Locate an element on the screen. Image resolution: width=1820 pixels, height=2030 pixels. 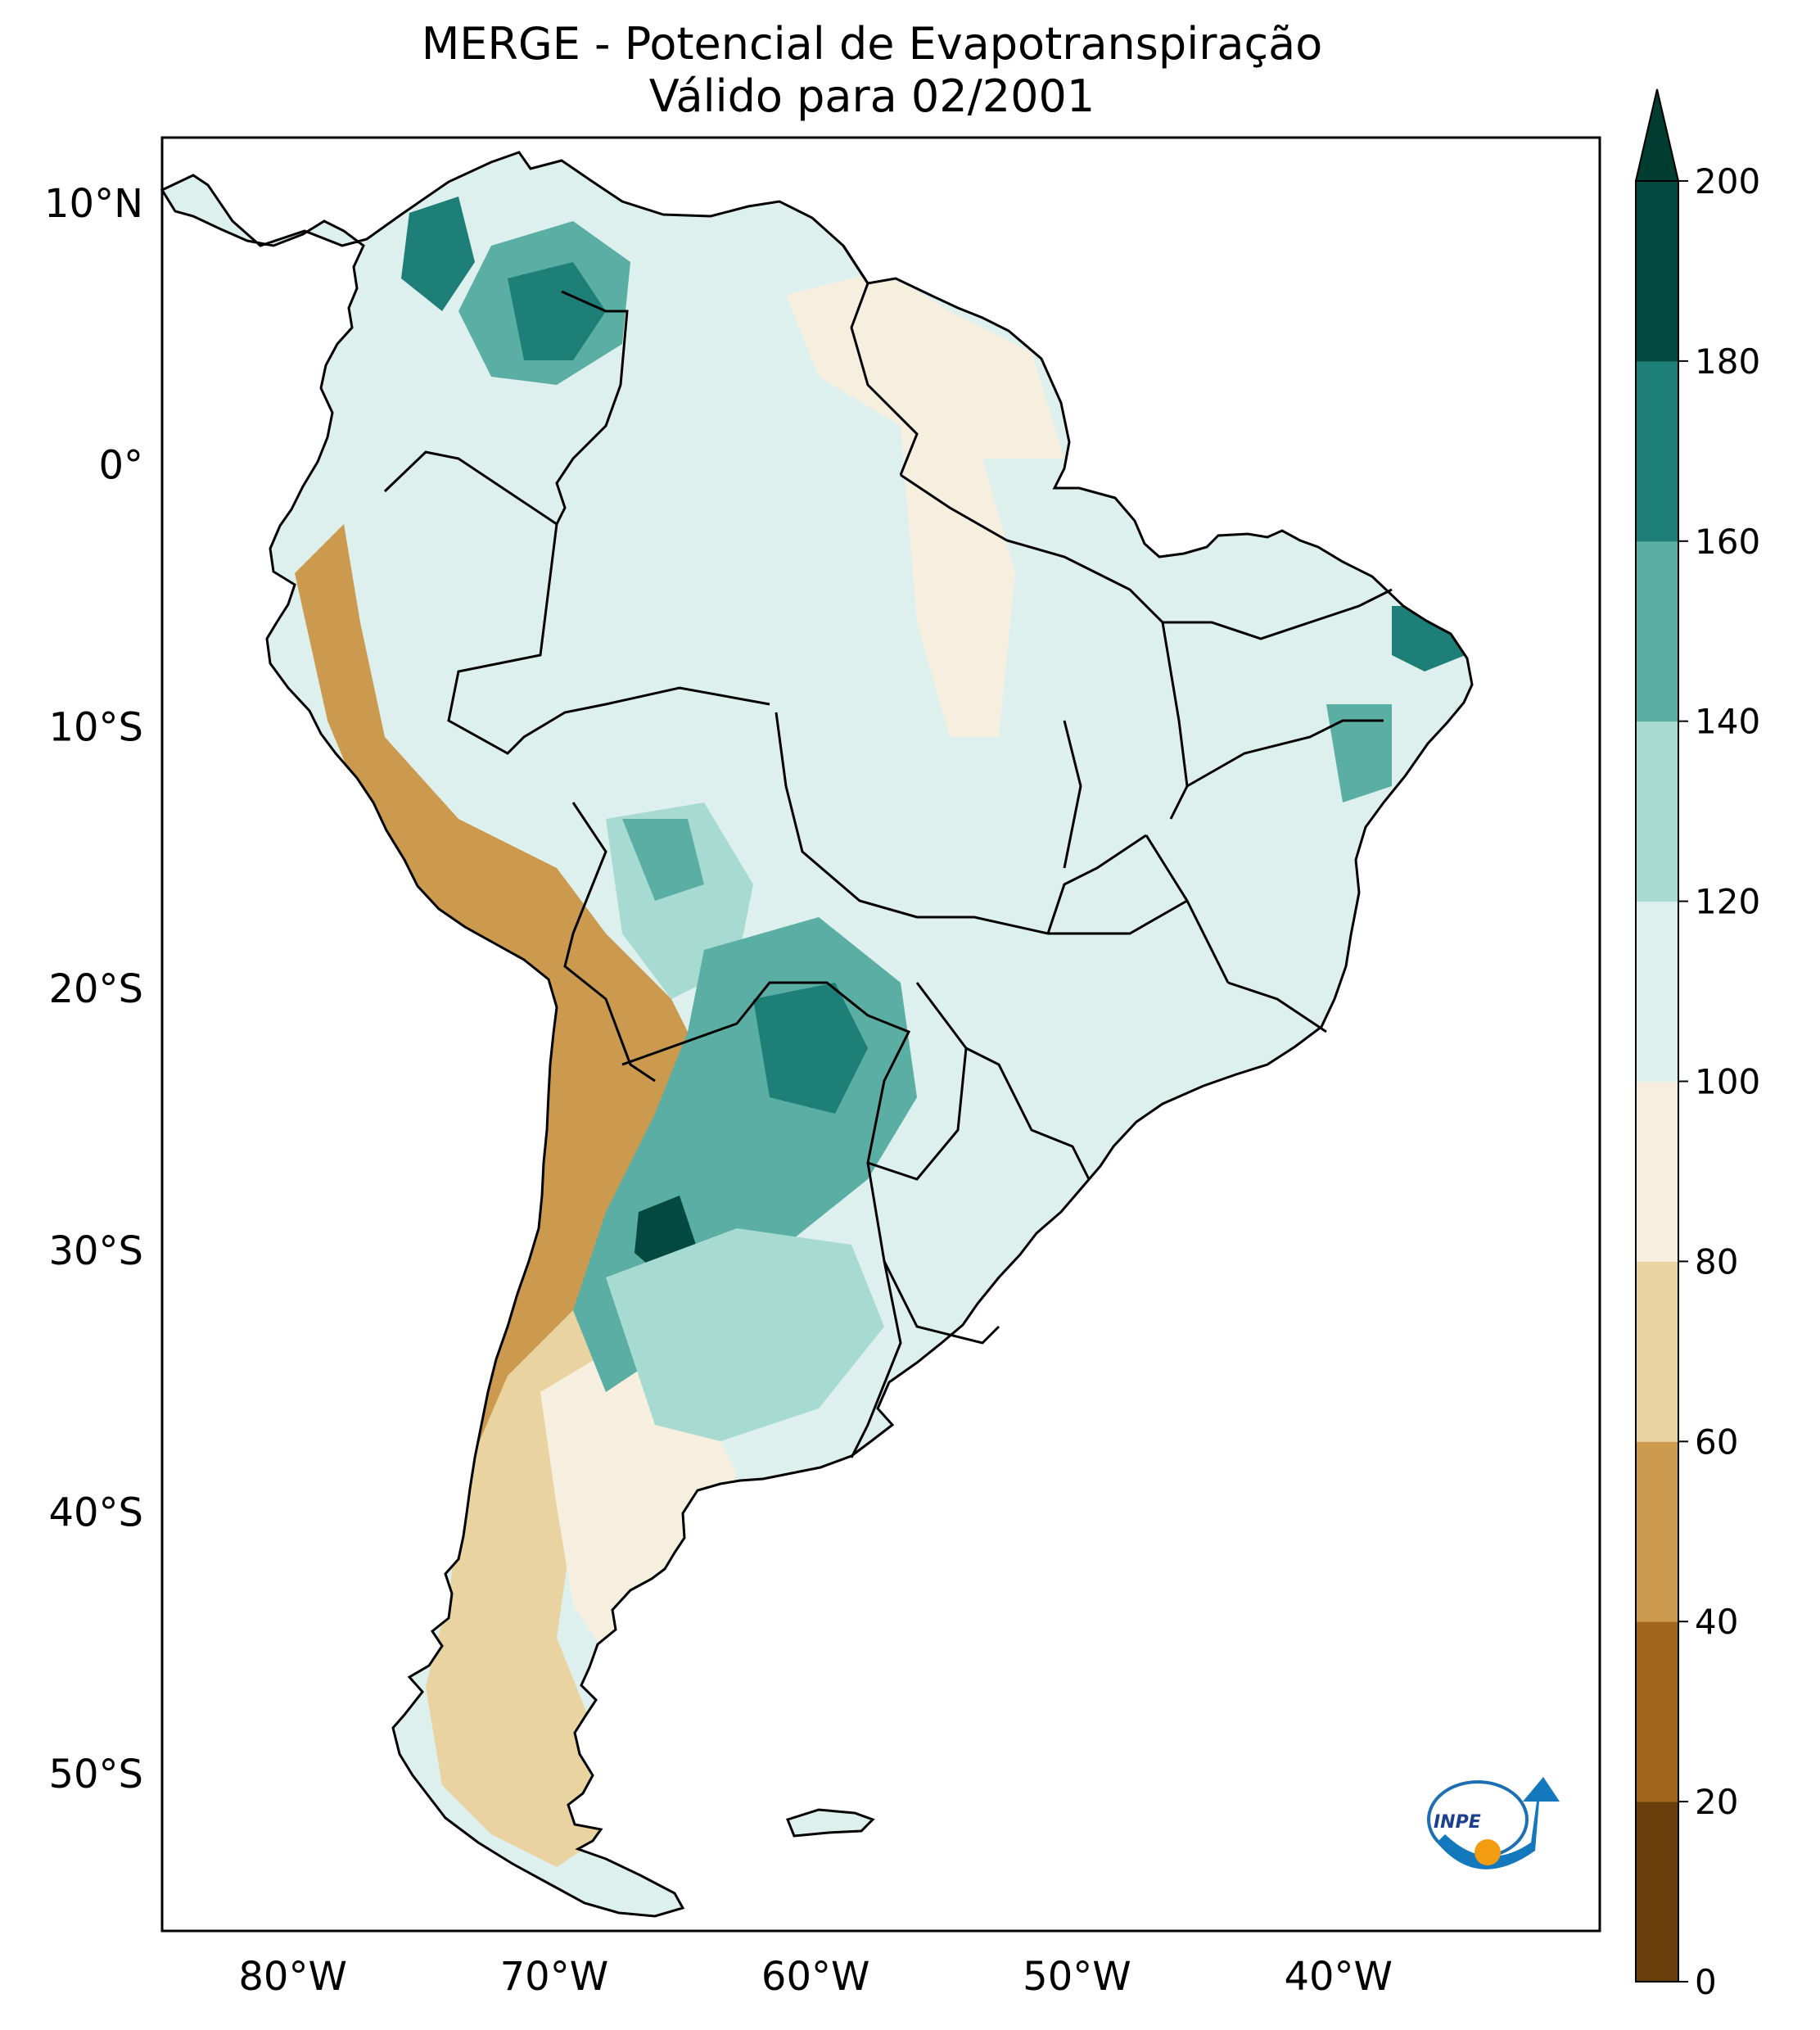
colorbar-tick-label: 120 is located at coordinates (1727, 902).